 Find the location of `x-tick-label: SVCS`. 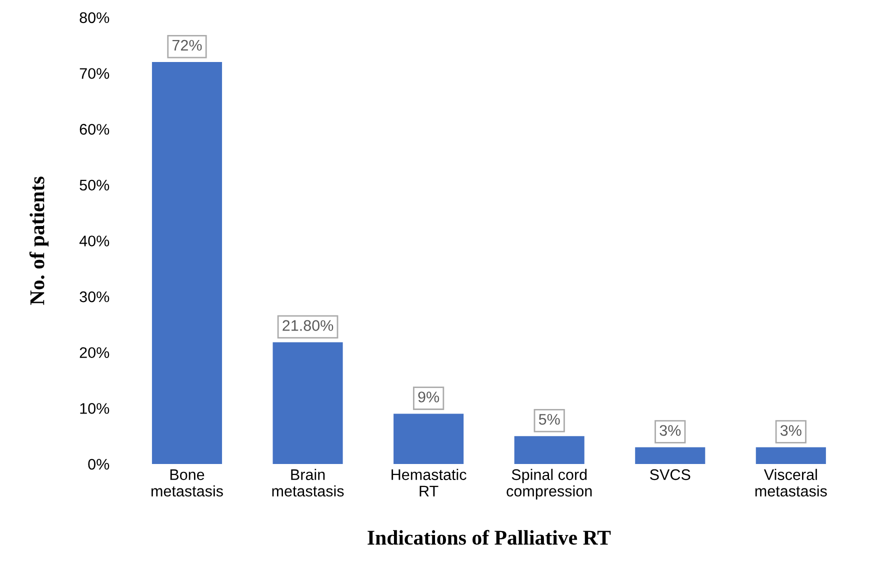

x-tick-label: SVCS is located at coordinates (670, 474).